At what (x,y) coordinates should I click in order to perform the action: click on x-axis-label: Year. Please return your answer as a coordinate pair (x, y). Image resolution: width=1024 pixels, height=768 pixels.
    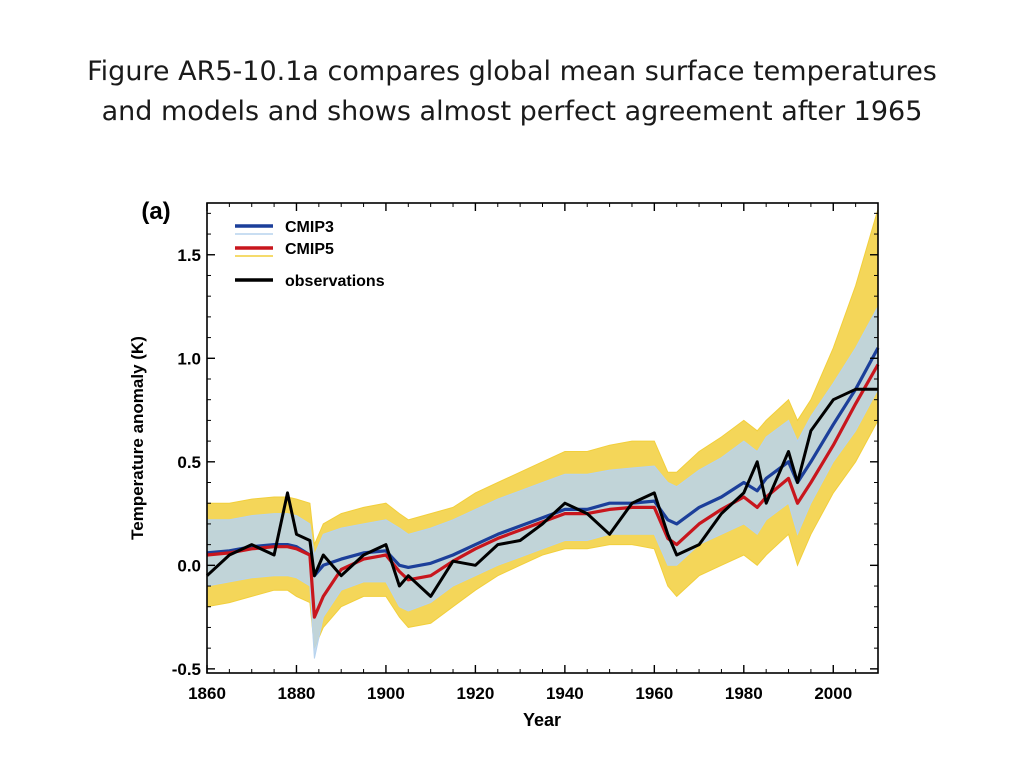
    Looking at the image, I should click on (542, 720).